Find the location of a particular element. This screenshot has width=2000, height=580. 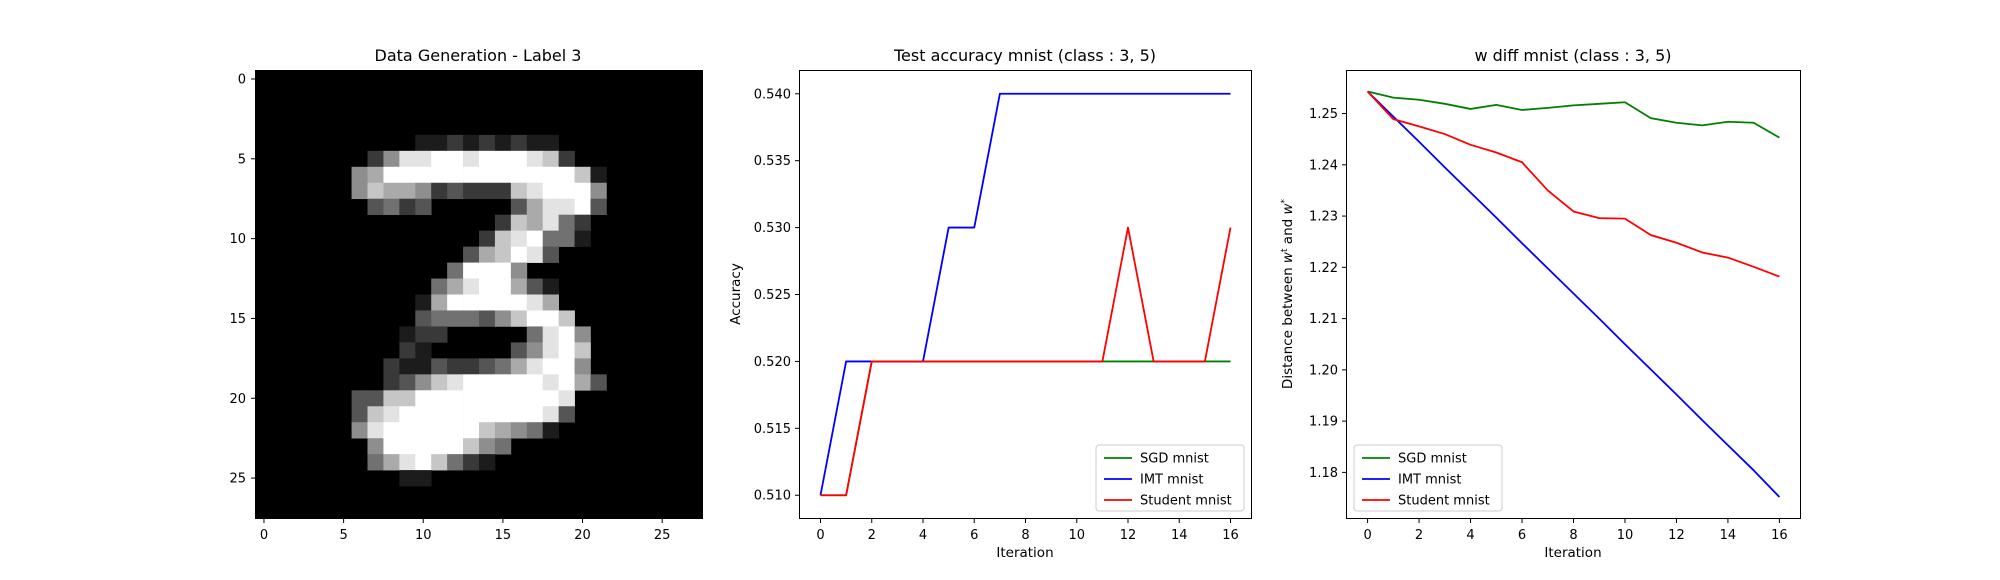

y-tick-label: 1.23 is located at coordinates (1323, 217).